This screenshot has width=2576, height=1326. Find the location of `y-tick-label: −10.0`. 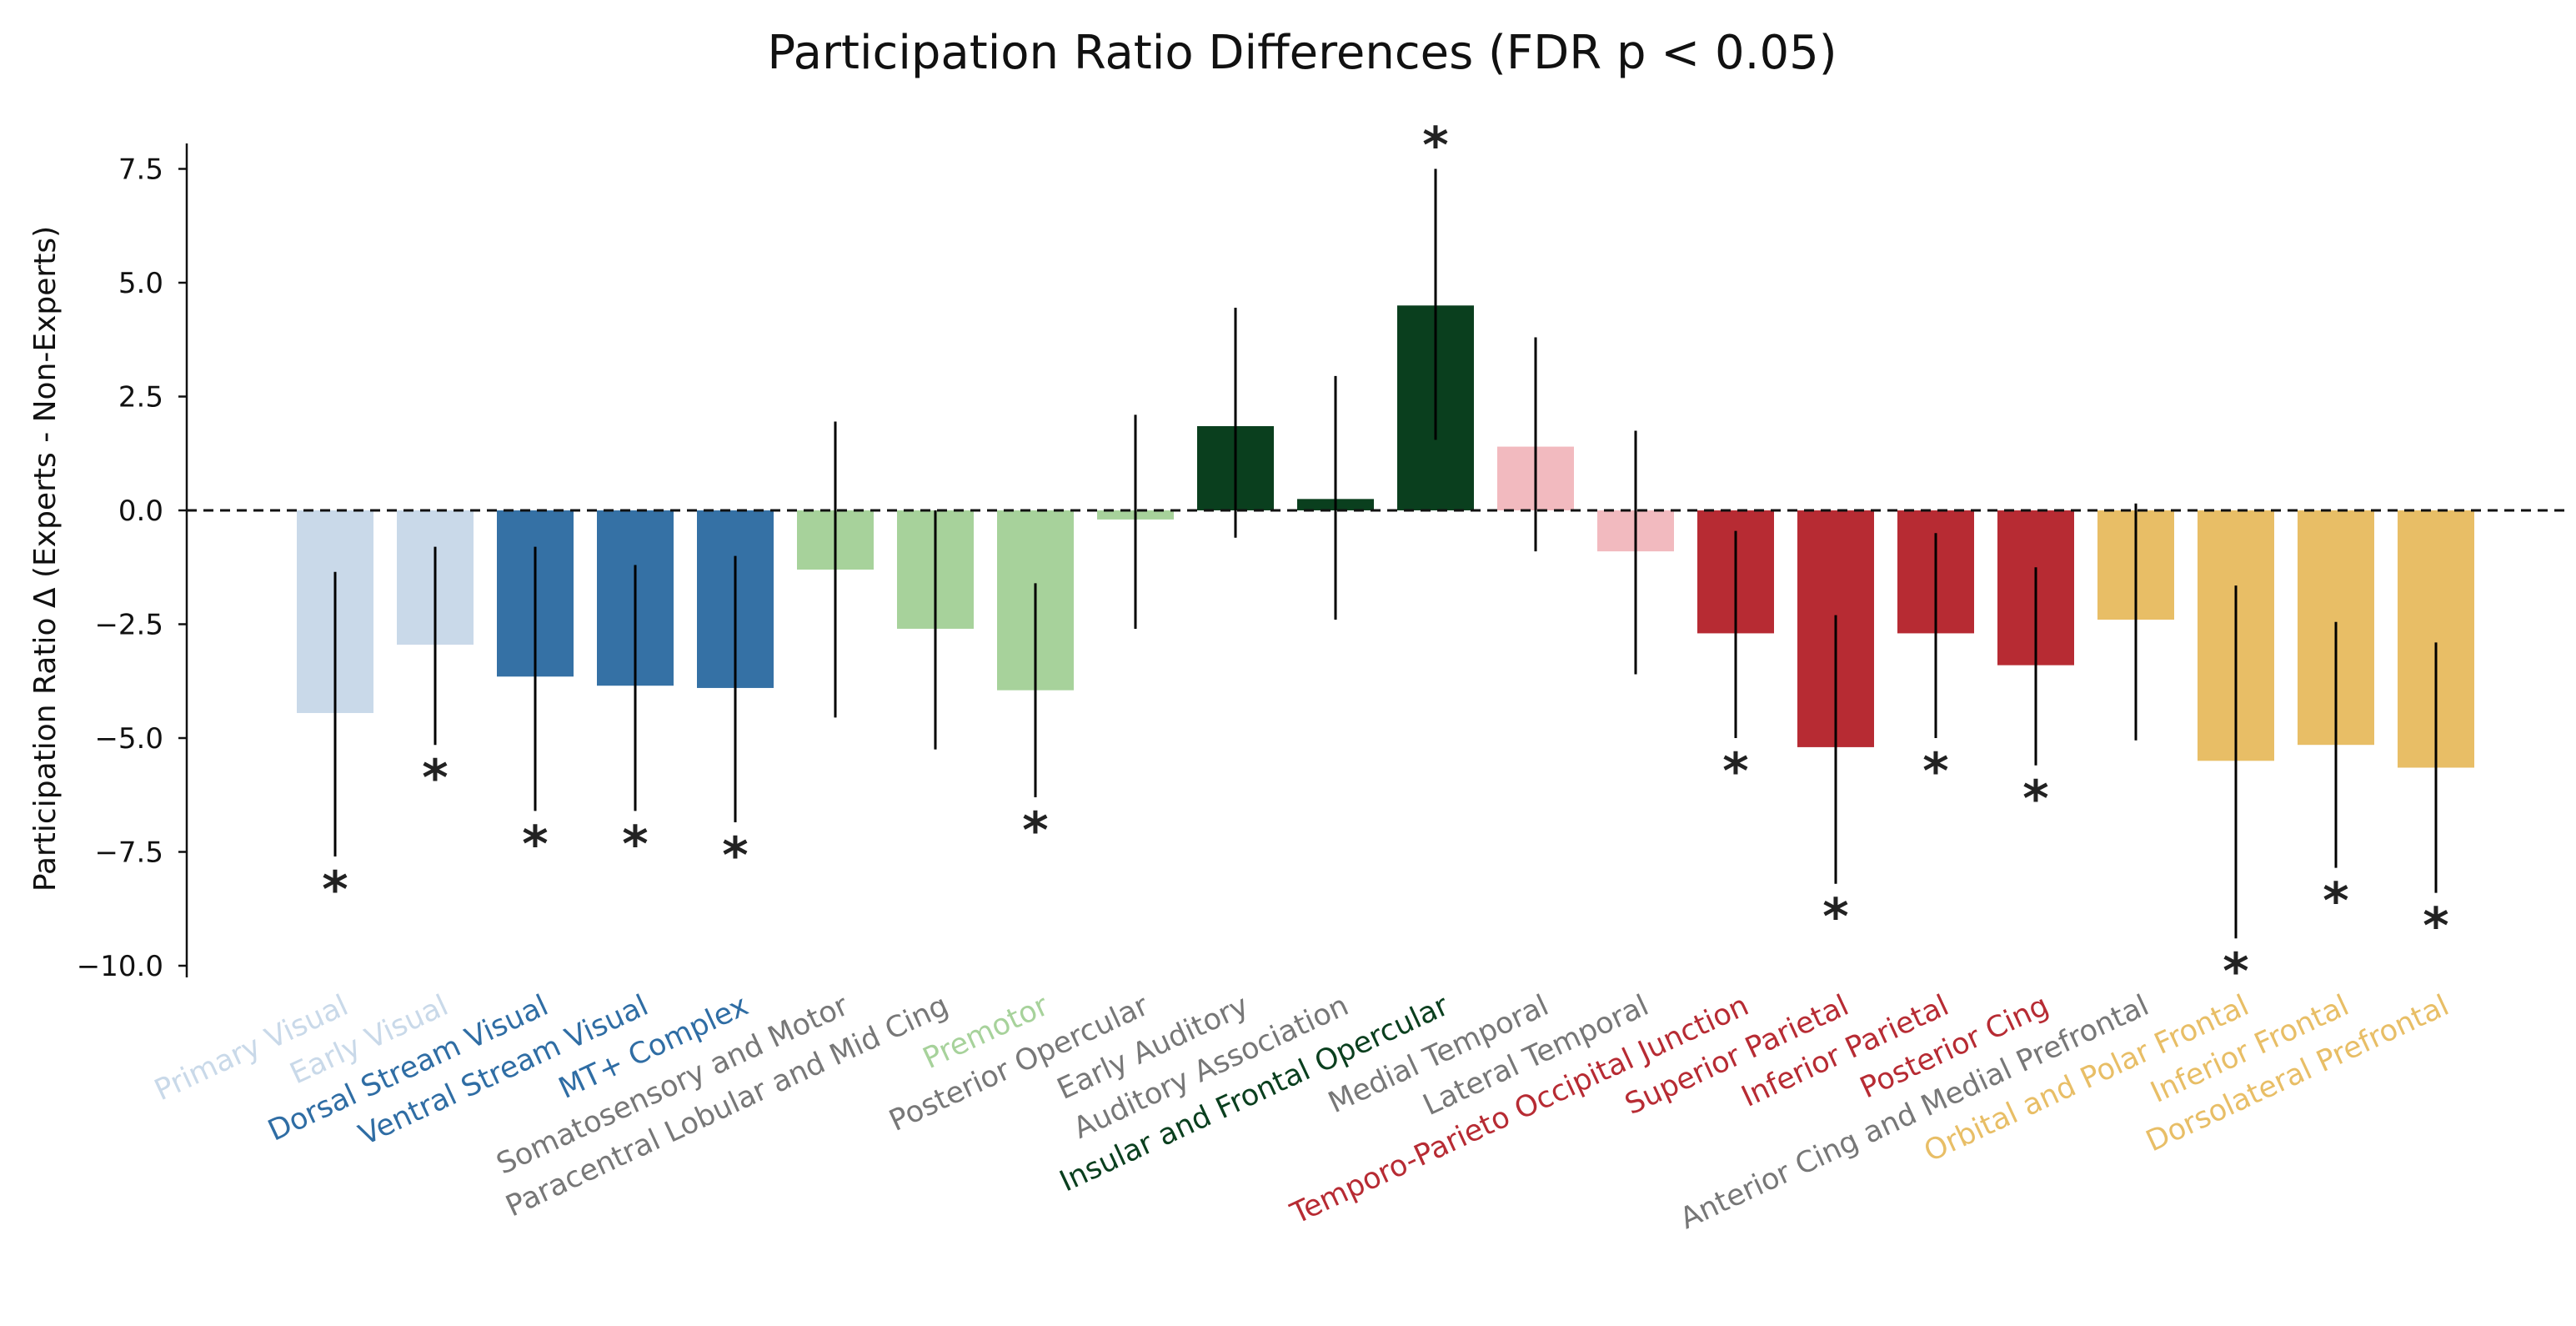

y-tick-label: −10.0 is located at coordinates (120, 966).